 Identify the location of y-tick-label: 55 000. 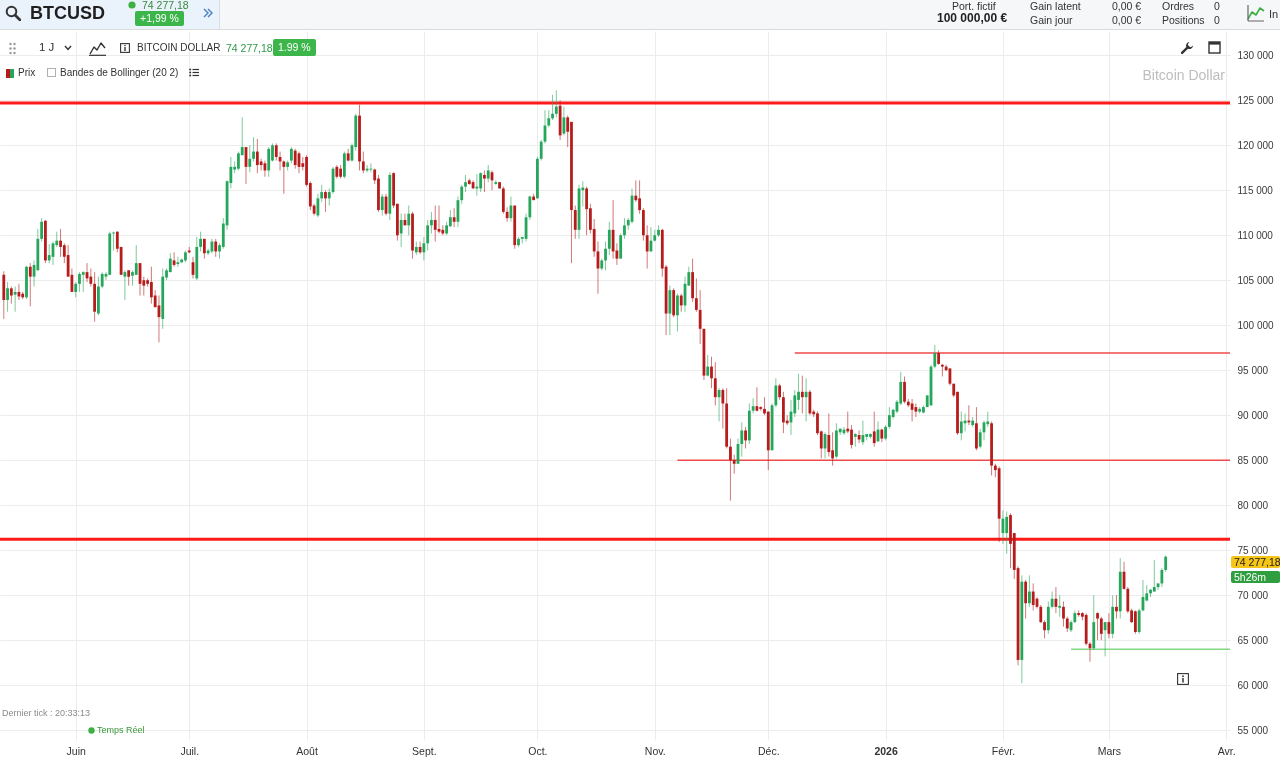
(1253, 730).